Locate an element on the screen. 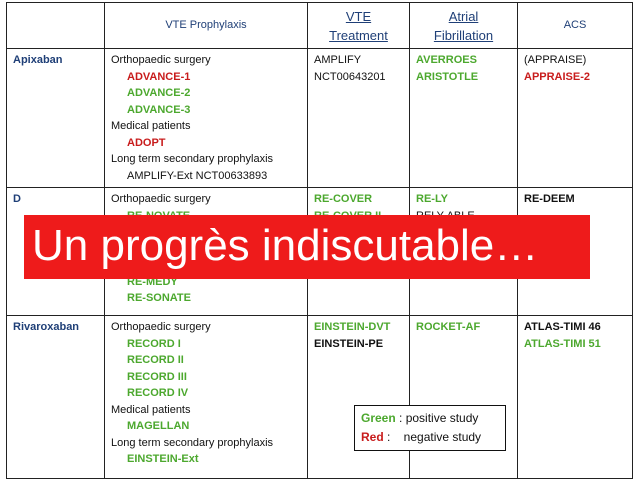  drug-name-apixaban: Apixaban is located at coordinates (55, 118).